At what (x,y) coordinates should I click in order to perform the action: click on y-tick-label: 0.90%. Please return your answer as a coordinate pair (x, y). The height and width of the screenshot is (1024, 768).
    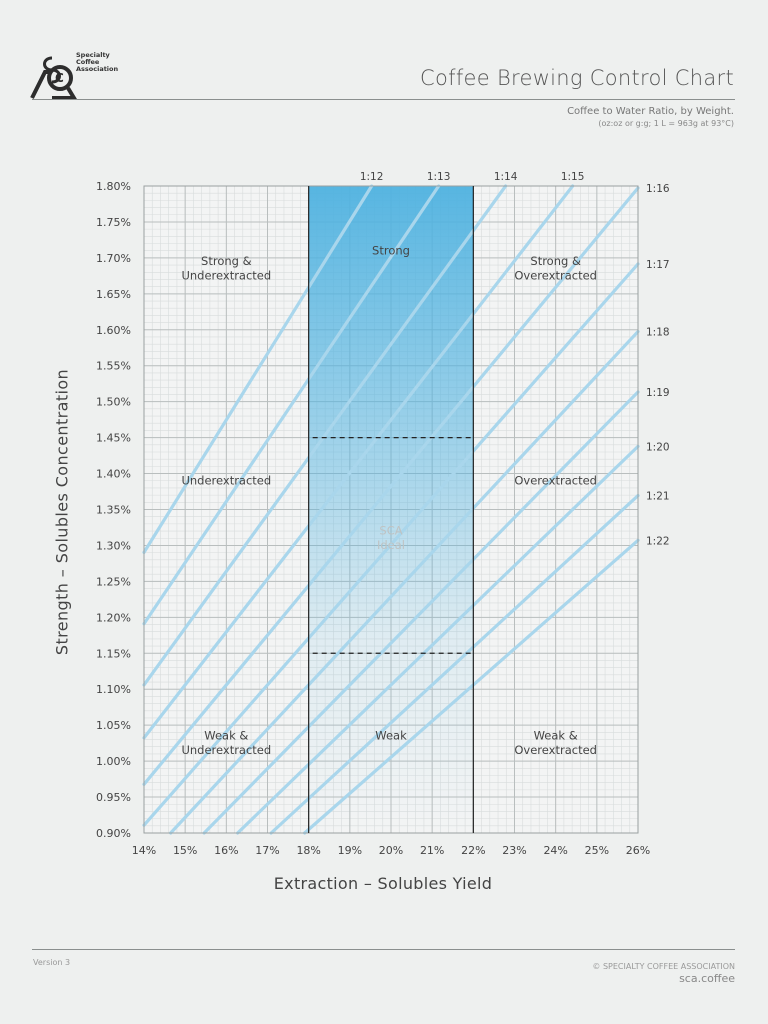
    Looking at the image, I should click on (113, 833).